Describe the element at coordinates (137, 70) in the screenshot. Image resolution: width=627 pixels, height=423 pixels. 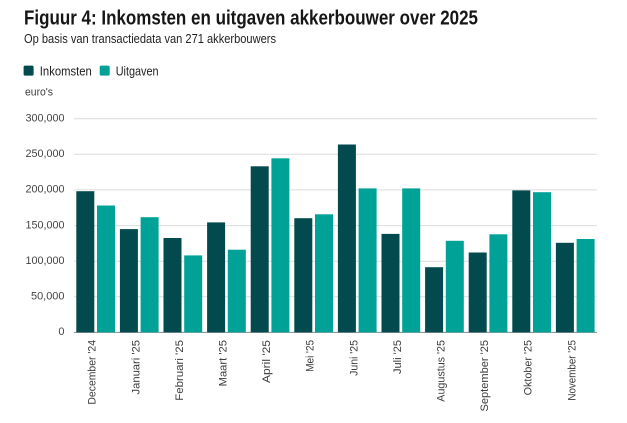
I see `svg-text: Uitgaven` at that location.